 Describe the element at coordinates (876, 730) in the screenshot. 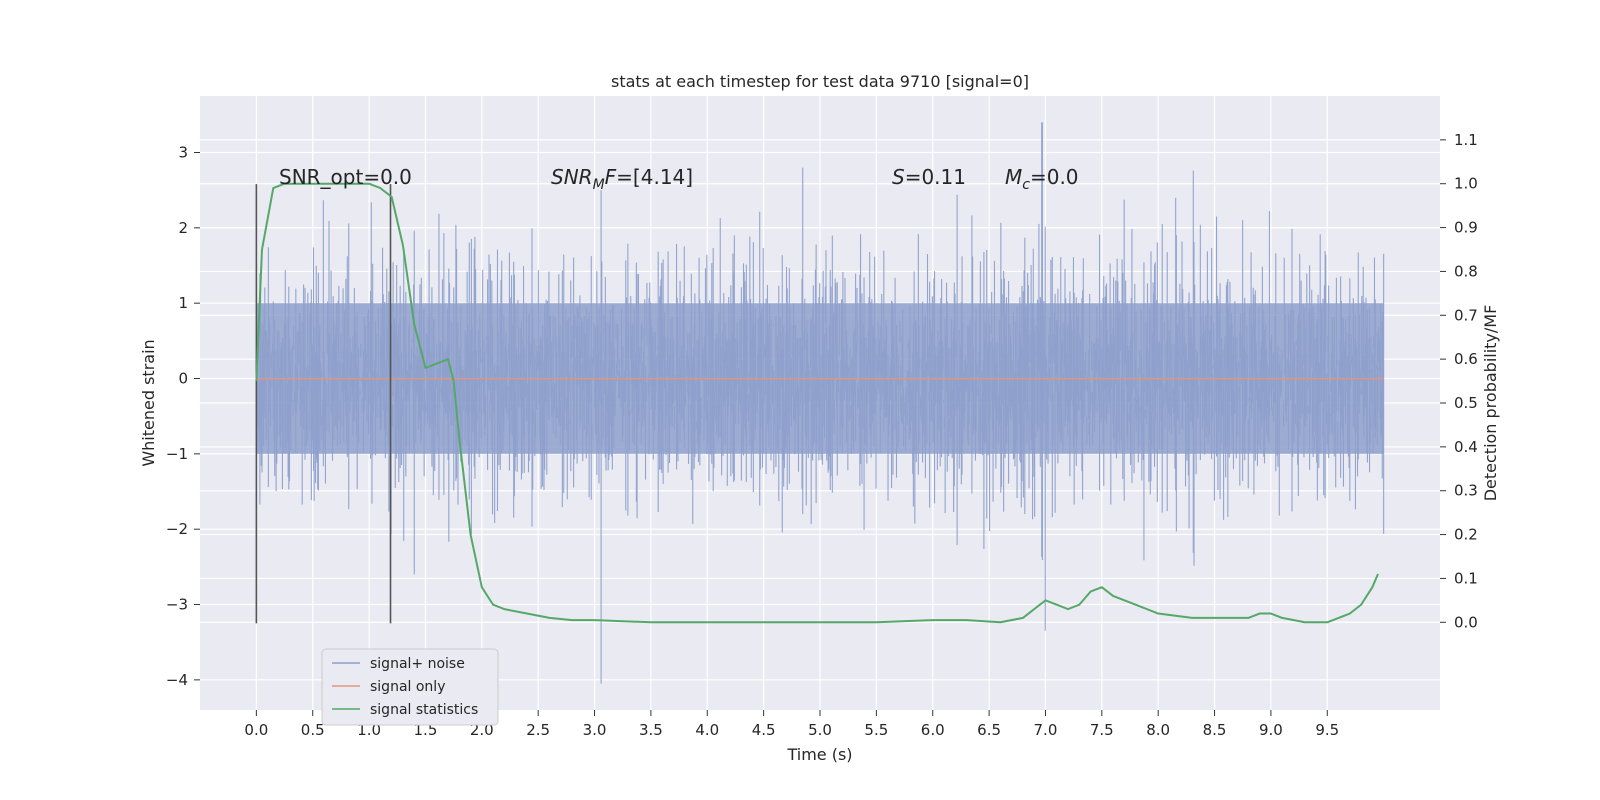

I see `x-tick-label: 5.5` at that location.